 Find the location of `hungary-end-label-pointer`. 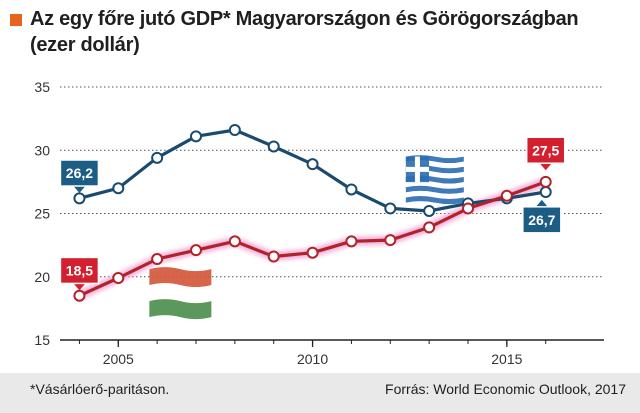

hungary-end-label-pointer is located at coordinates (545, 167).